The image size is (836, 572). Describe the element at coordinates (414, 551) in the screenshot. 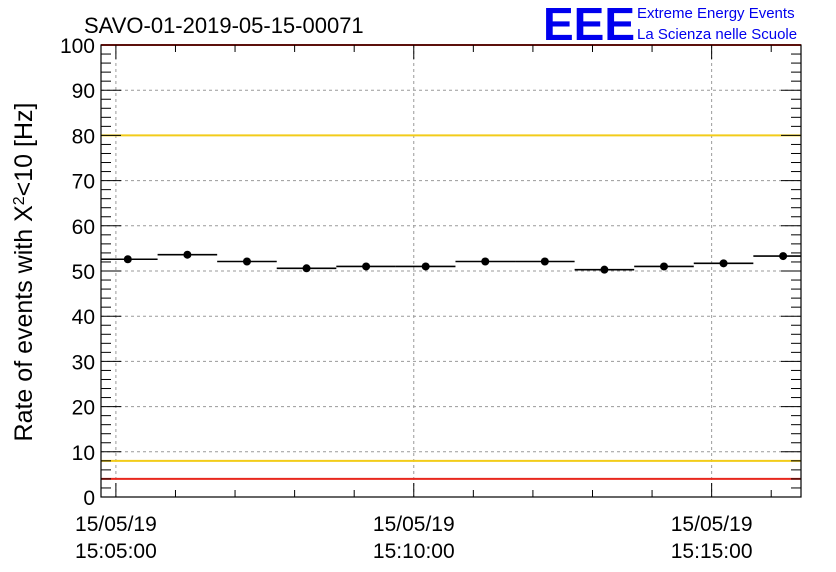

I see `x-tick-time: 15:10:00` at that location.